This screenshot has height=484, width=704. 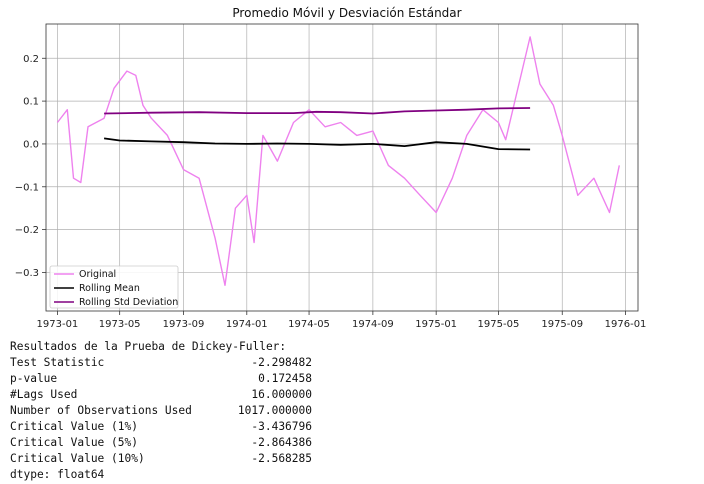 I want to click on y-tick-label: 0.0, so click(x=31, y=144).